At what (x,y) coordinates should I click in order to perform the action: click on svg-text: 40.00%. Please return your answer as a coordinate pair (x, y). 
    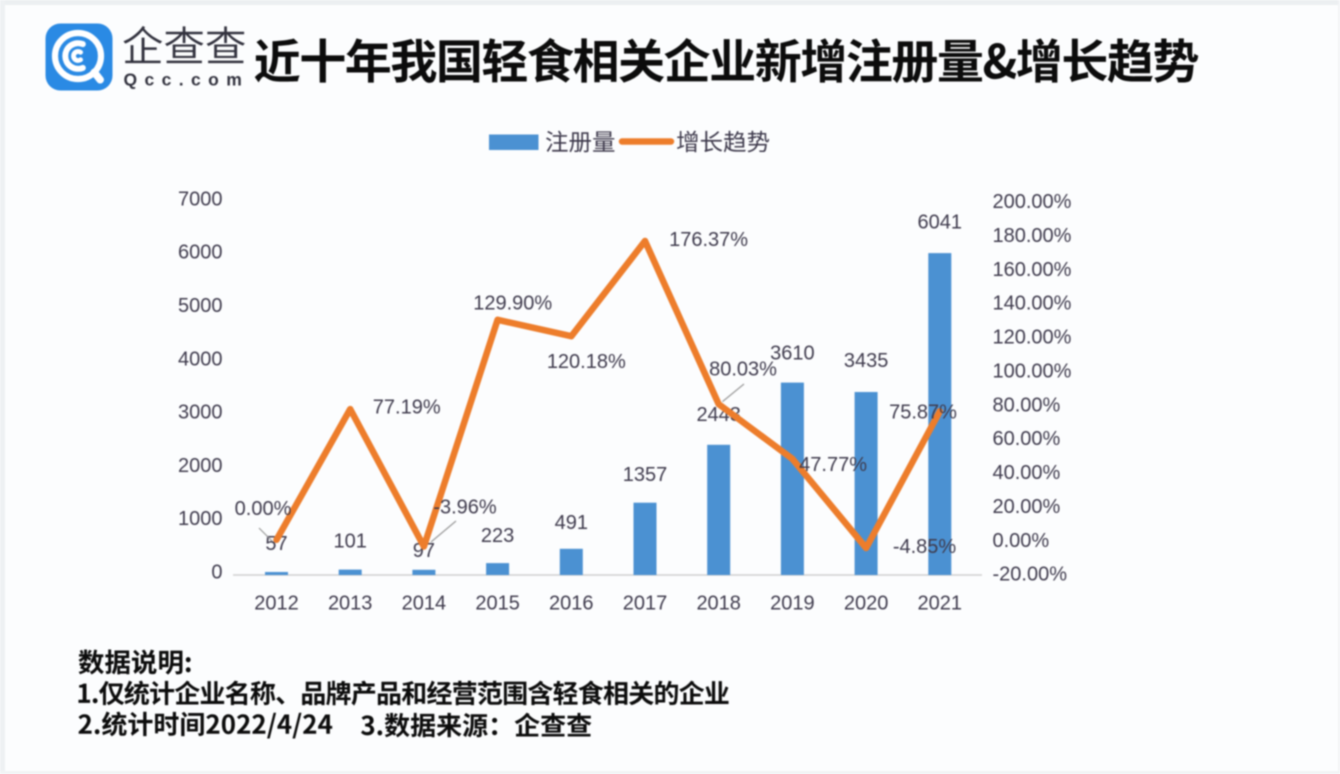
    Looking at the image, I should click on (1027, 473).